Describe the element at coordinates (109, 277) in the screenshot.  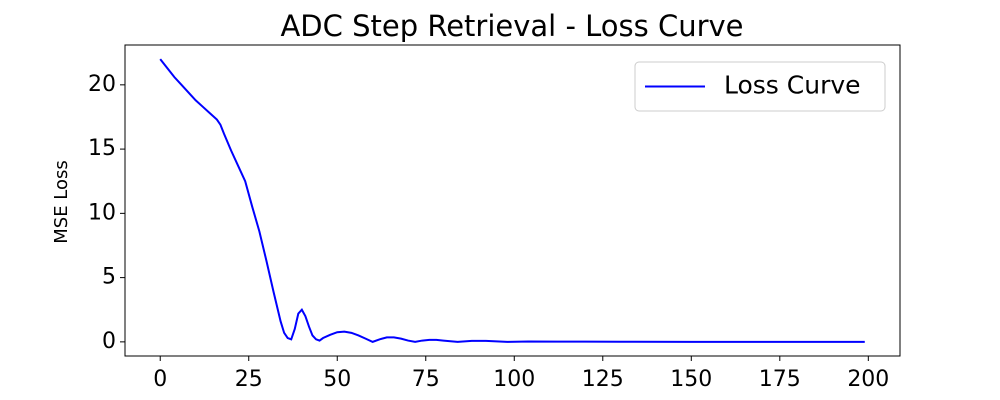
I see `y-tick-label: 5` at that location.